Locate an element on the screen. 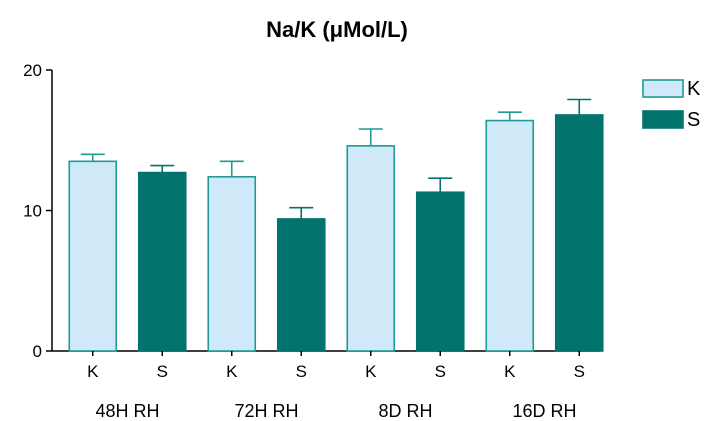 Image resolution: width=708 pixels, height=421 pixels. group-label: 8D RH is located at coordinates (405, 411).